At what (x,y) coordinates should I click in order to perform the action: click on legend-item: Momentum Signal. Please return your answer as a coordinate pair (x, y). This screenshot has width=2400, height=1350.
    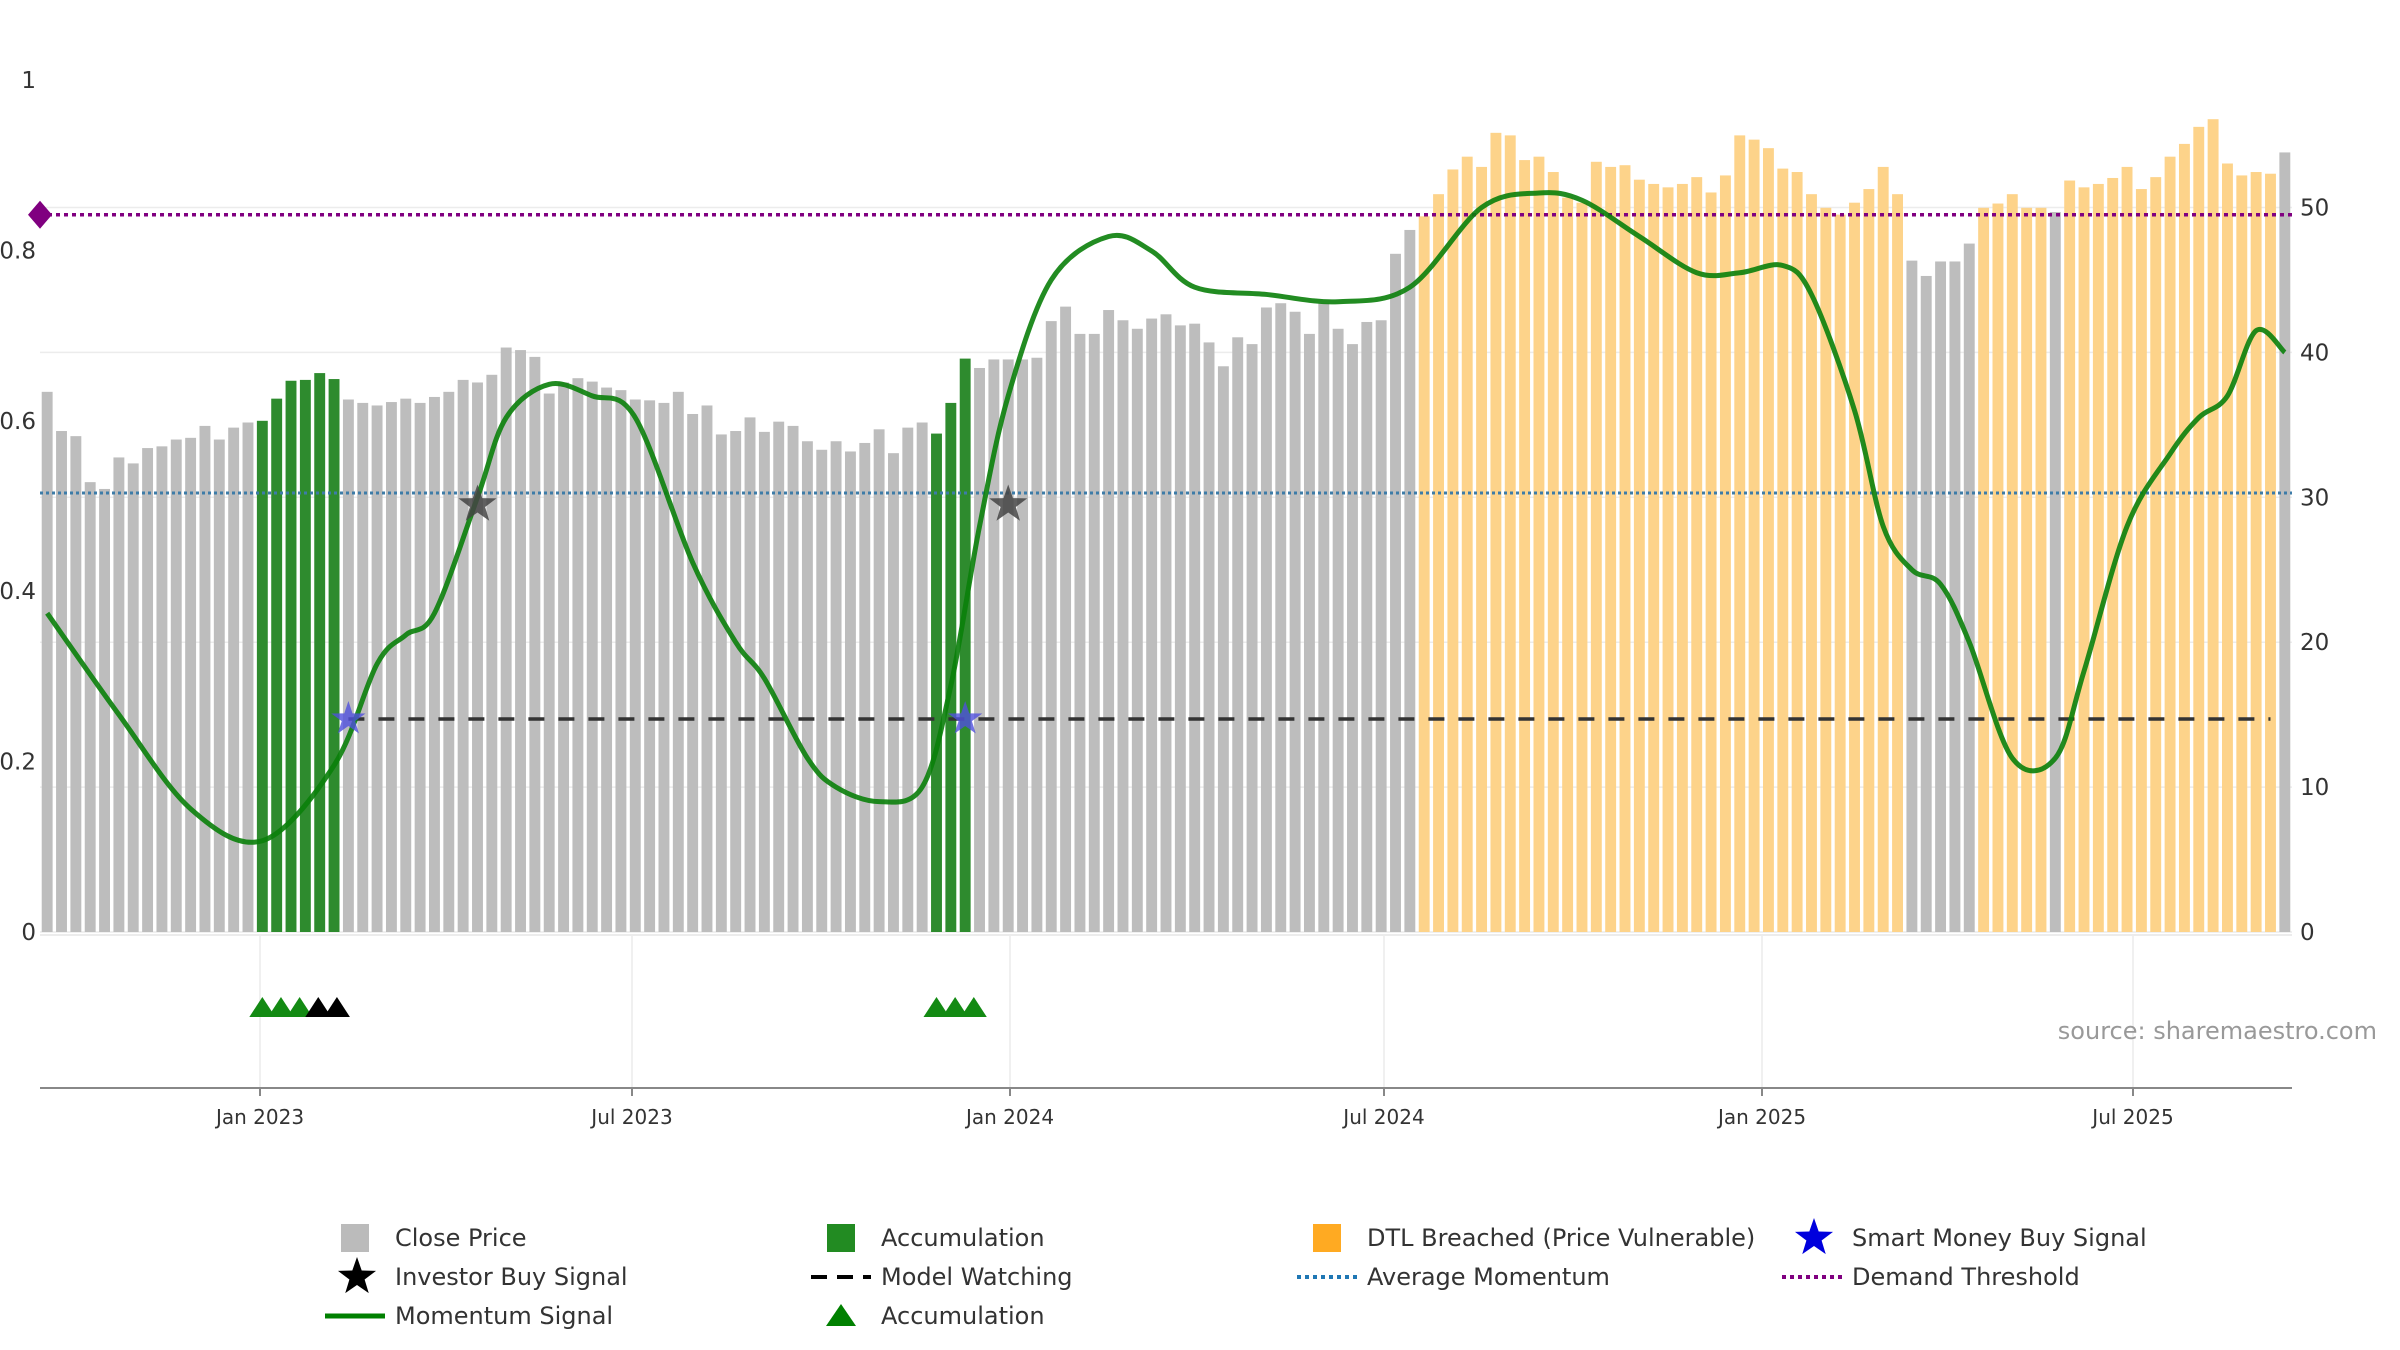
    Looking at the image, I should click on (469, 1316).